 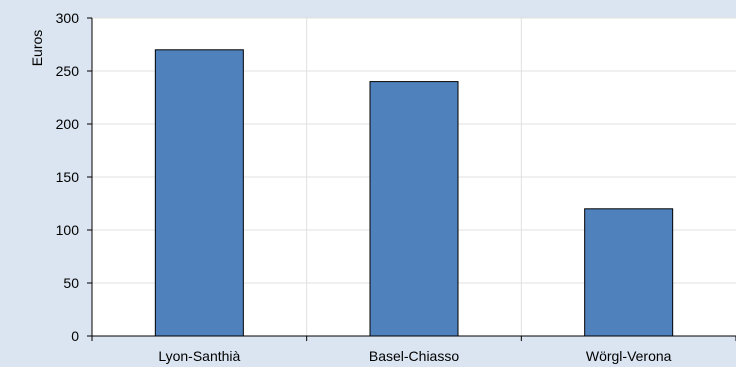 I want to click on y-tick-label: 50, so click(x=71, y=283).